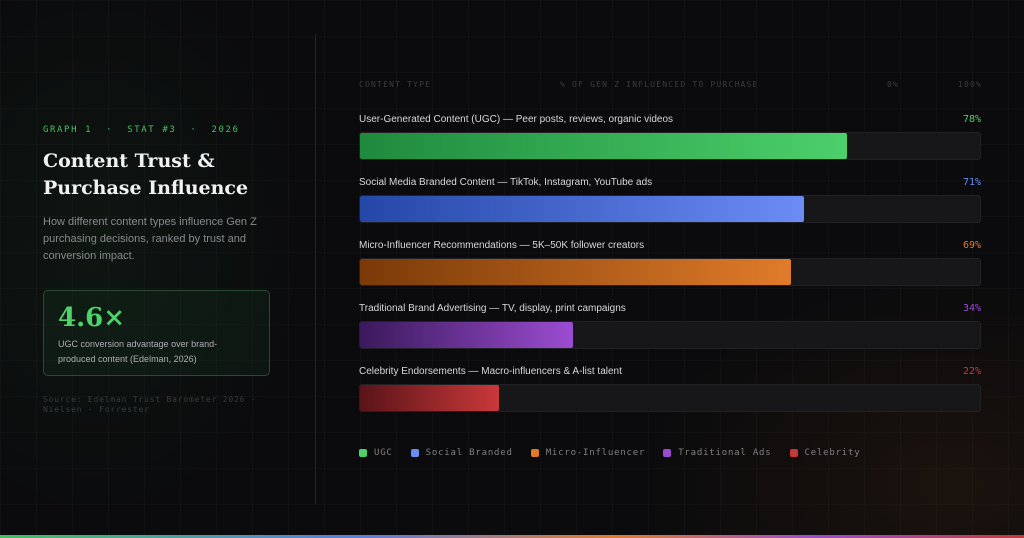 The height and width of the screenshot is (538, 1024). Describe the element at coordinates (970, 84) in the screenshot. I see `column-header-max: 100%` at that location.